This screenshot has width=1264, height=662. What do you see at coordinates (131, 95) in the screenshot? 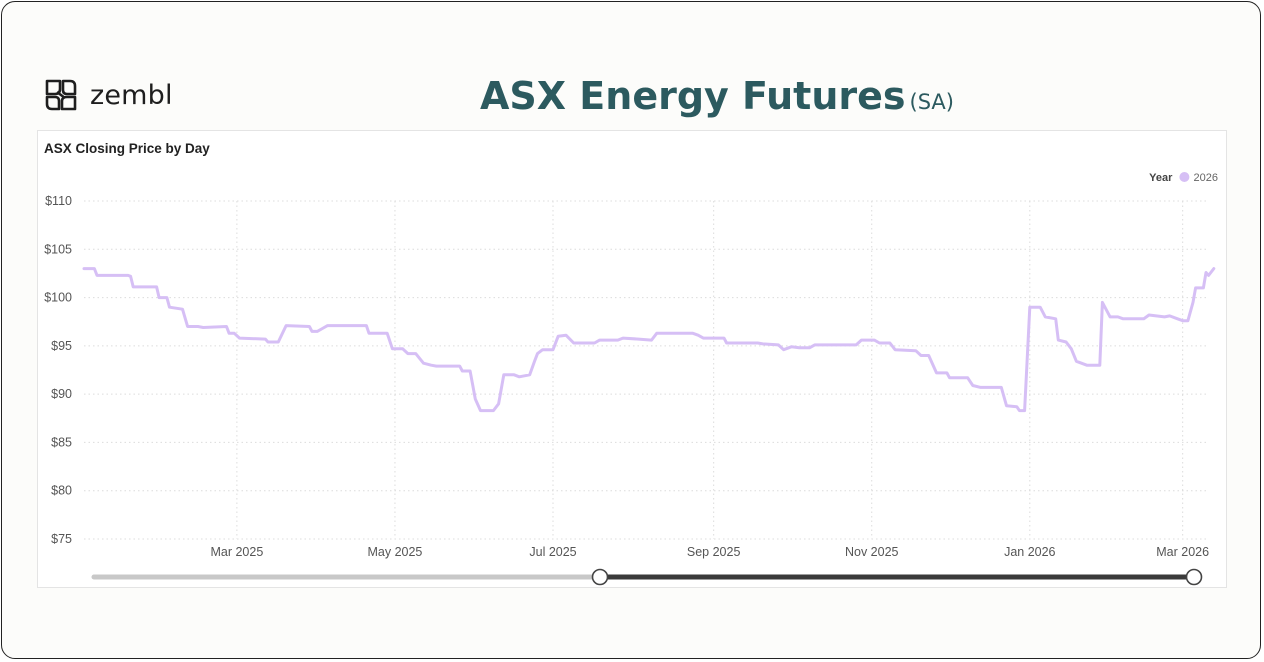
I see `logo-text: zembl` at bounding box center [131, 95].